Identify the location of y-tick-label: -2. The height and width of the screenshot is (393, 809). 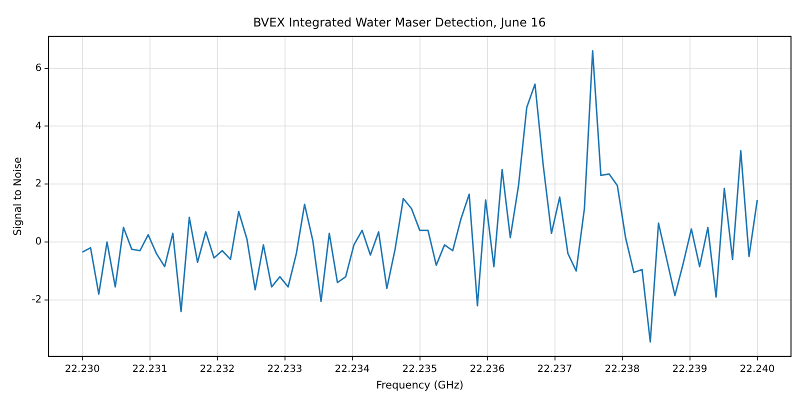
(37, 300).